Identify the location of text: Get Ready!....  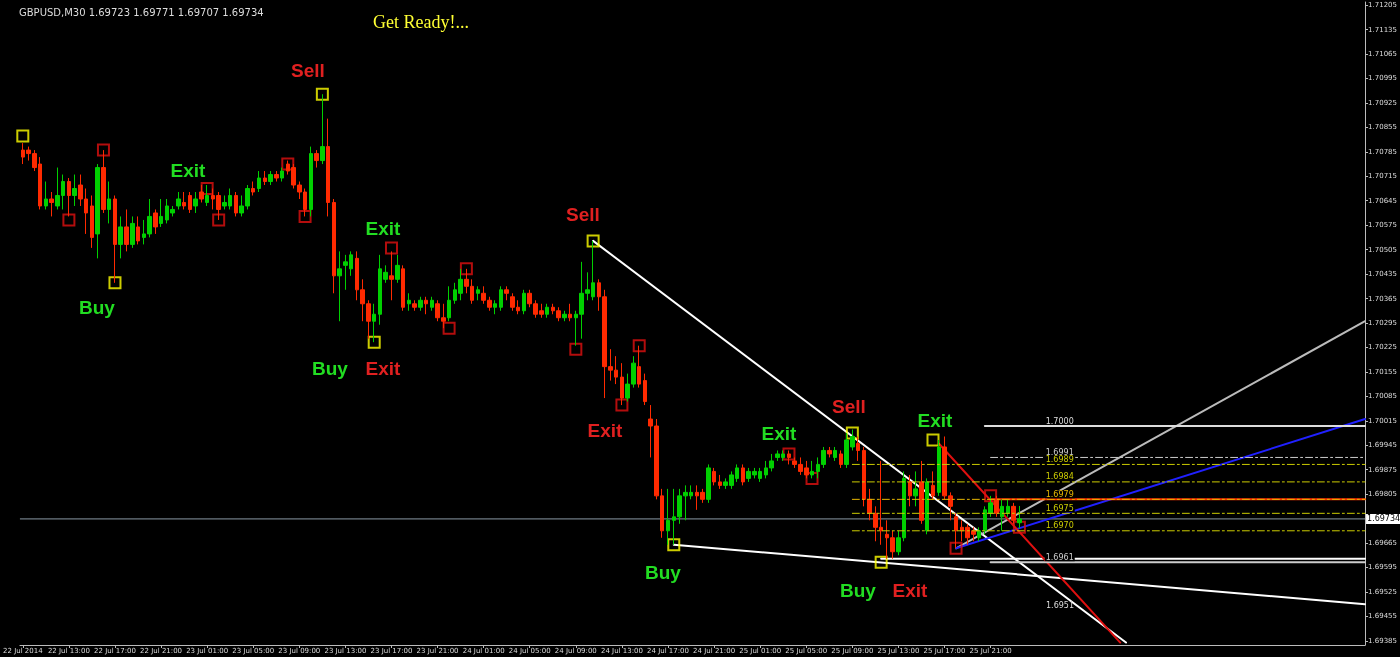
(421, 22).